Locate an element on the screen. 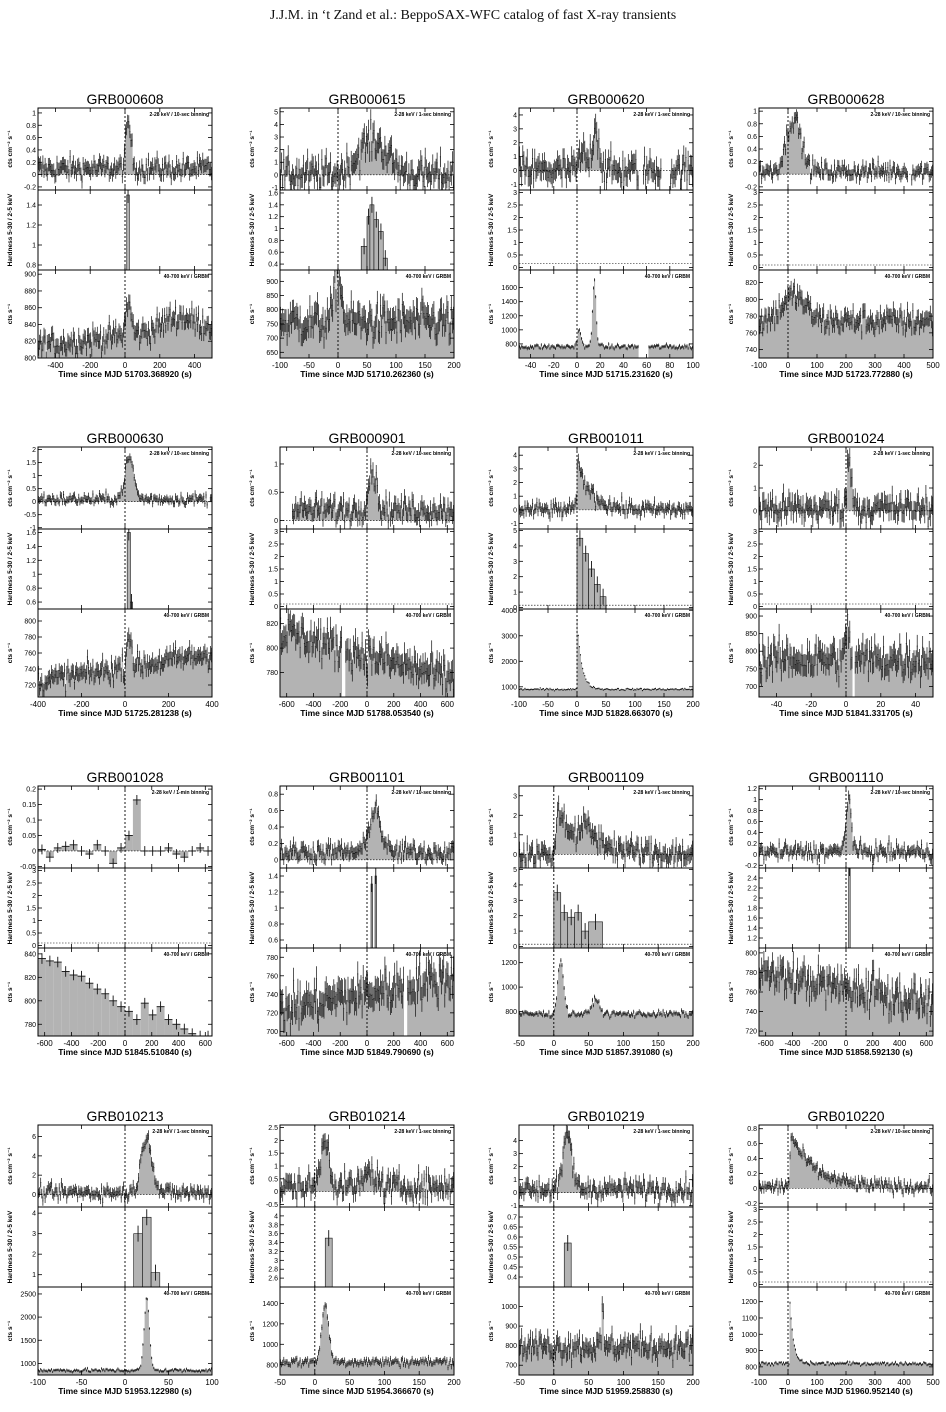  xlabel: Time since MJD 51858.592130 (s) is located at coordinates (846, 1052).